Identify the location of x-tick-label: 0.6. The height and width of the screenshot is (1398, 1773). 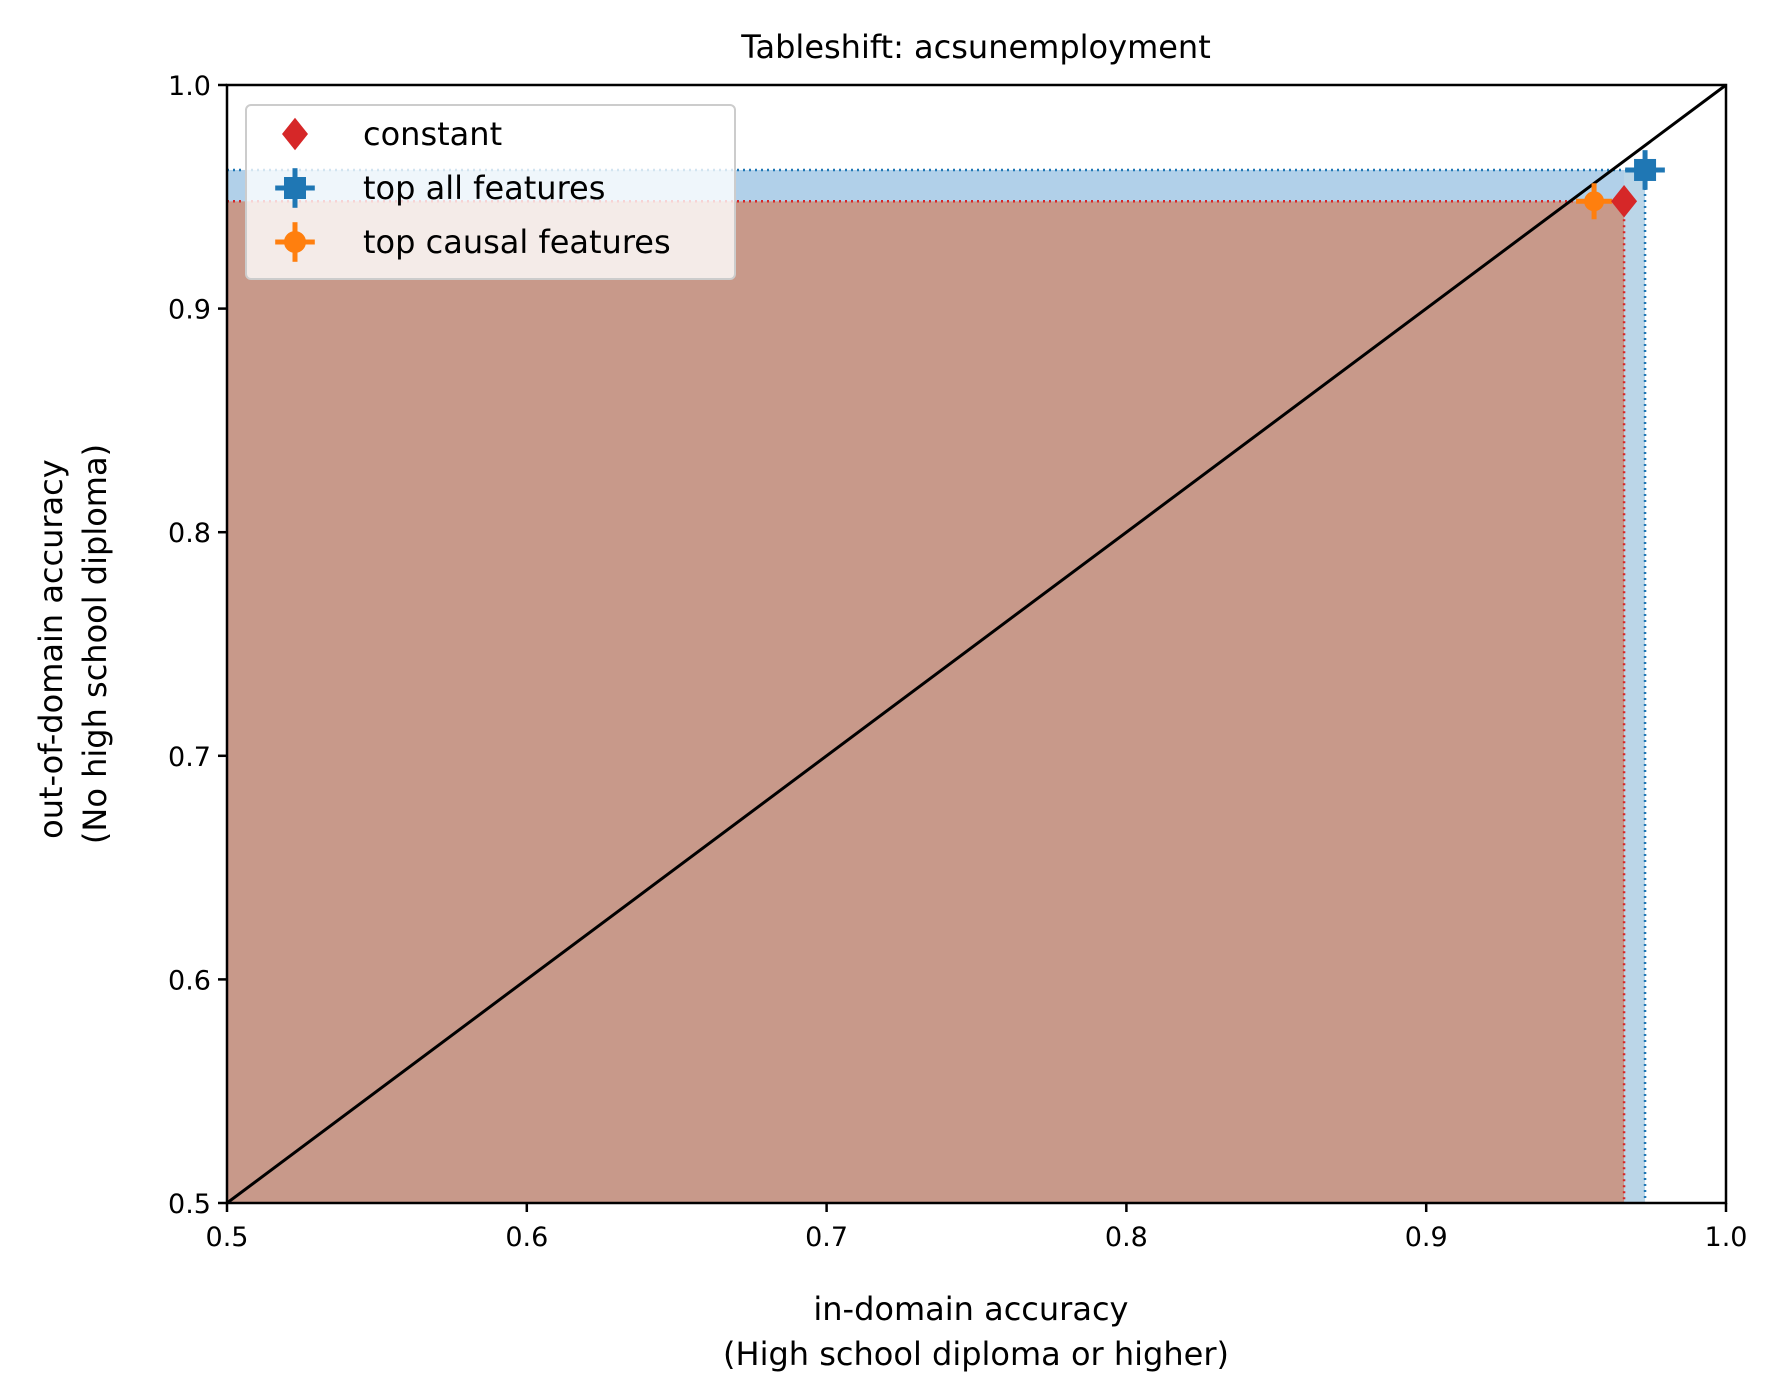
(526, 1237).